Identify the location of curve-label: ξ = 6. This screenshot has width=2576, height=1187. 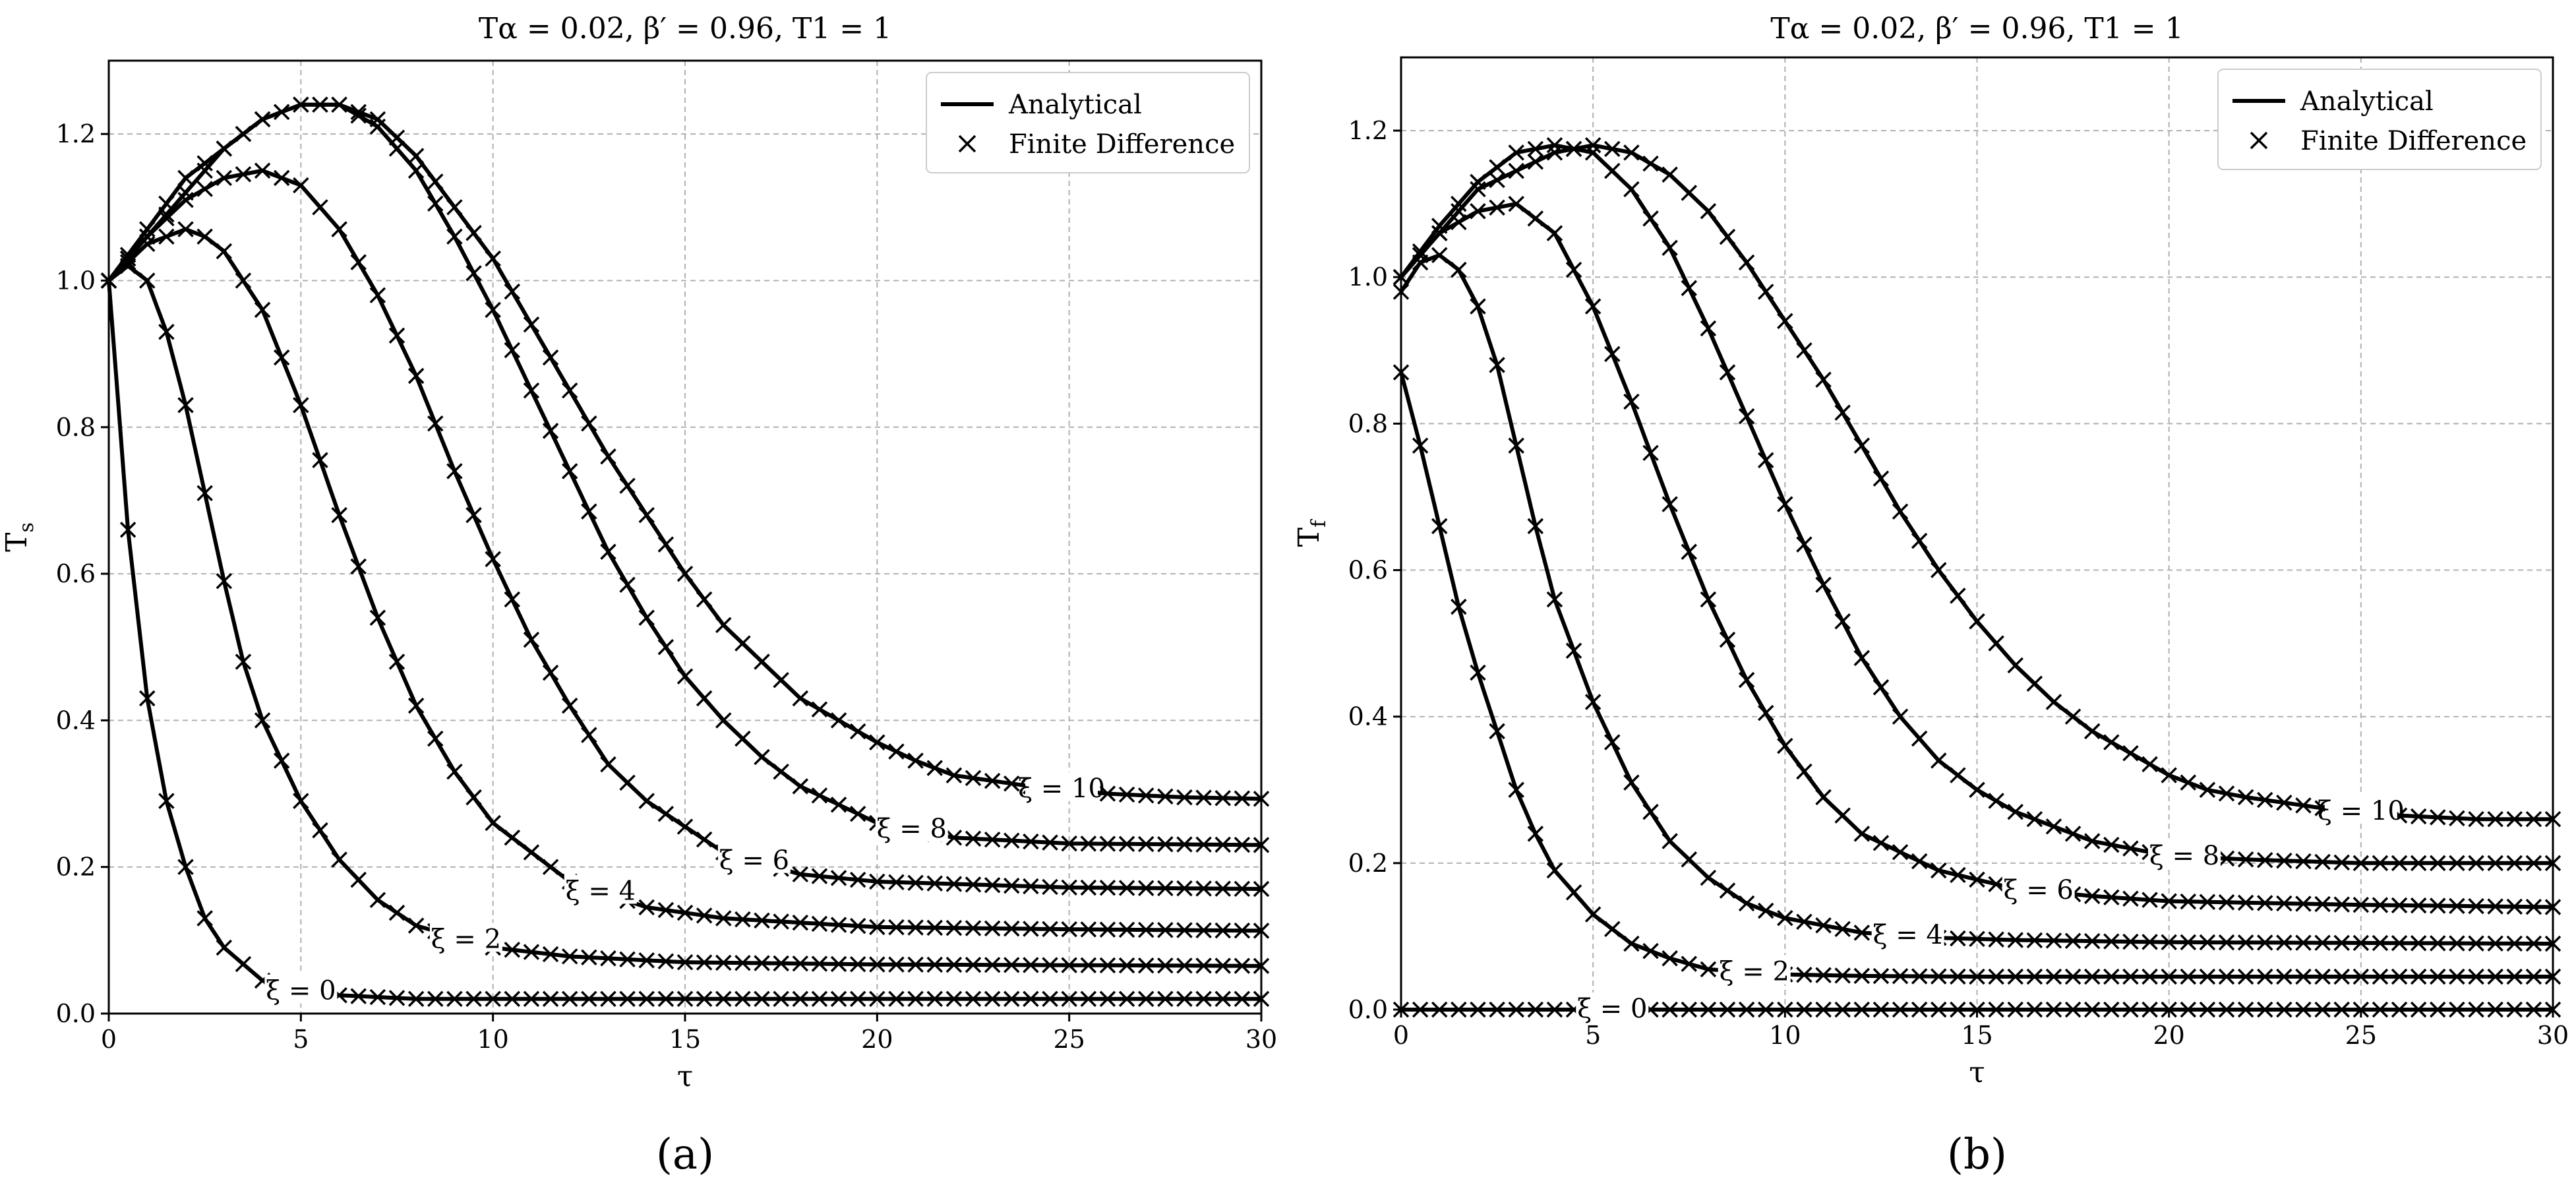
(754, 861).